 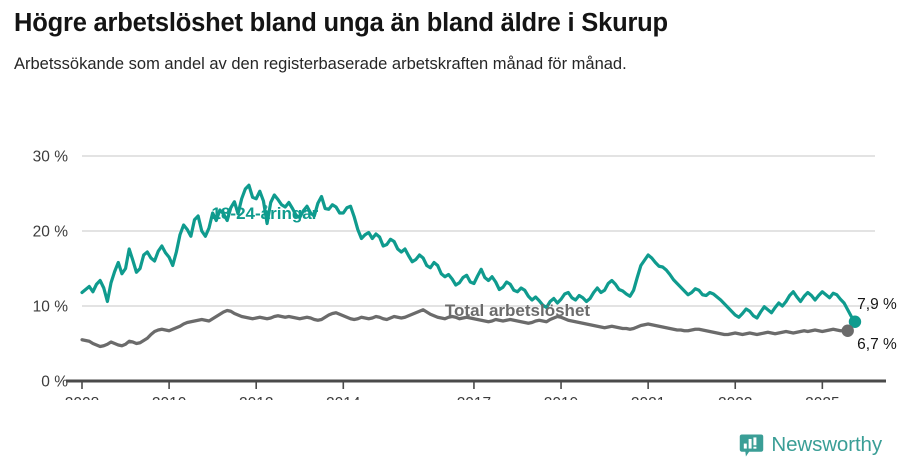 What do you see at coordinates (265, 213) in the screenshot?
I see `chart-annotation: 18-24-åringar` at bounding box center [265, 213].